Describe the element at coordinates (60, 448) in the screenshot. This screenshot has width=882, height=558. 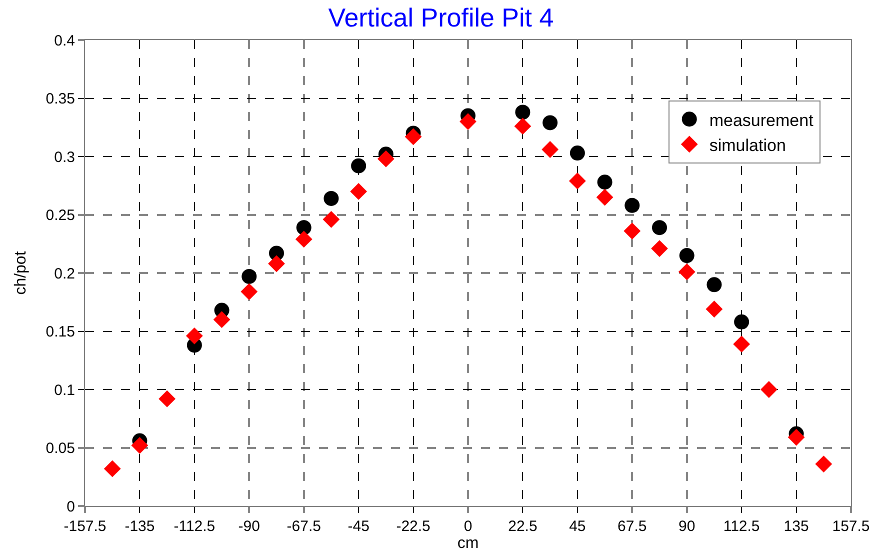
I see `y-tick-label: 0.05` at that location.